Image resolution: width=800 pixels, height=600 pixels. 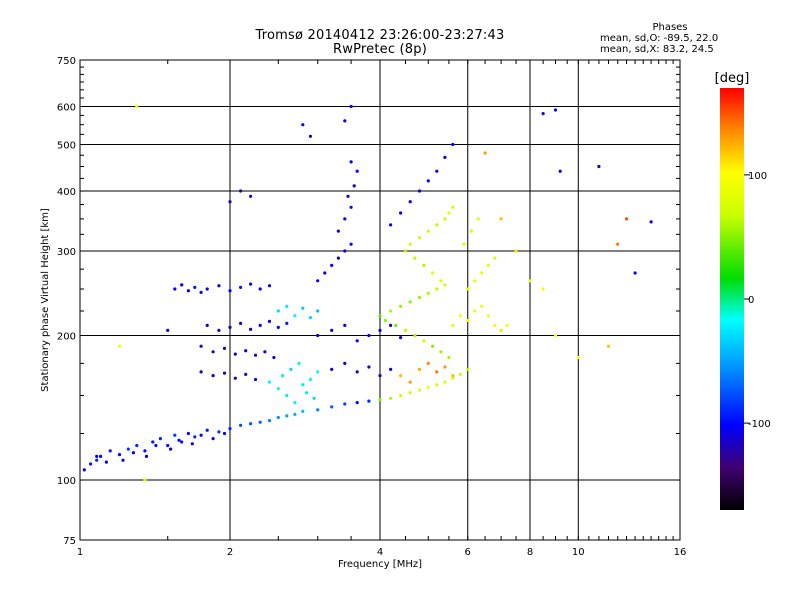 What do you see at coordinates (659, 38) in the screenshot?
I see `phase-stats-o: mean, sd,O: -89.5, 22.0` at bounding box center [659, 38].